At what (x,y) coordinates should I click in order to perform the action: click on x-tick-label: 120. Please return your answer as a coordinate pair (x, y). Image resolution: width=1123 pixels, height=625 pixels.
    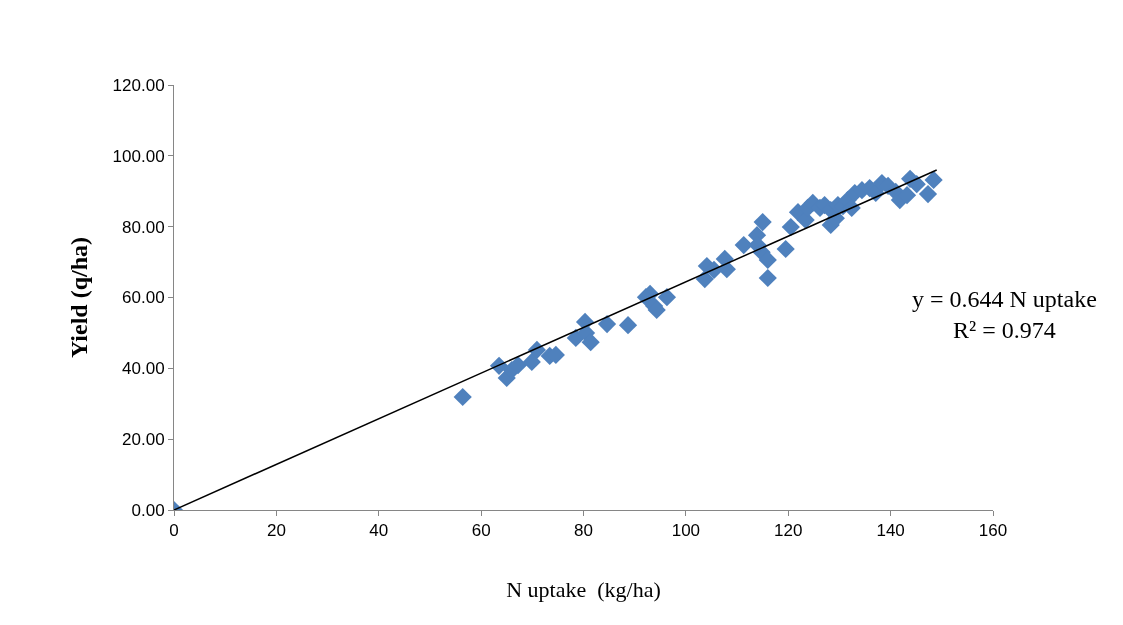
    Looking at the image, I should click on (788, 531).